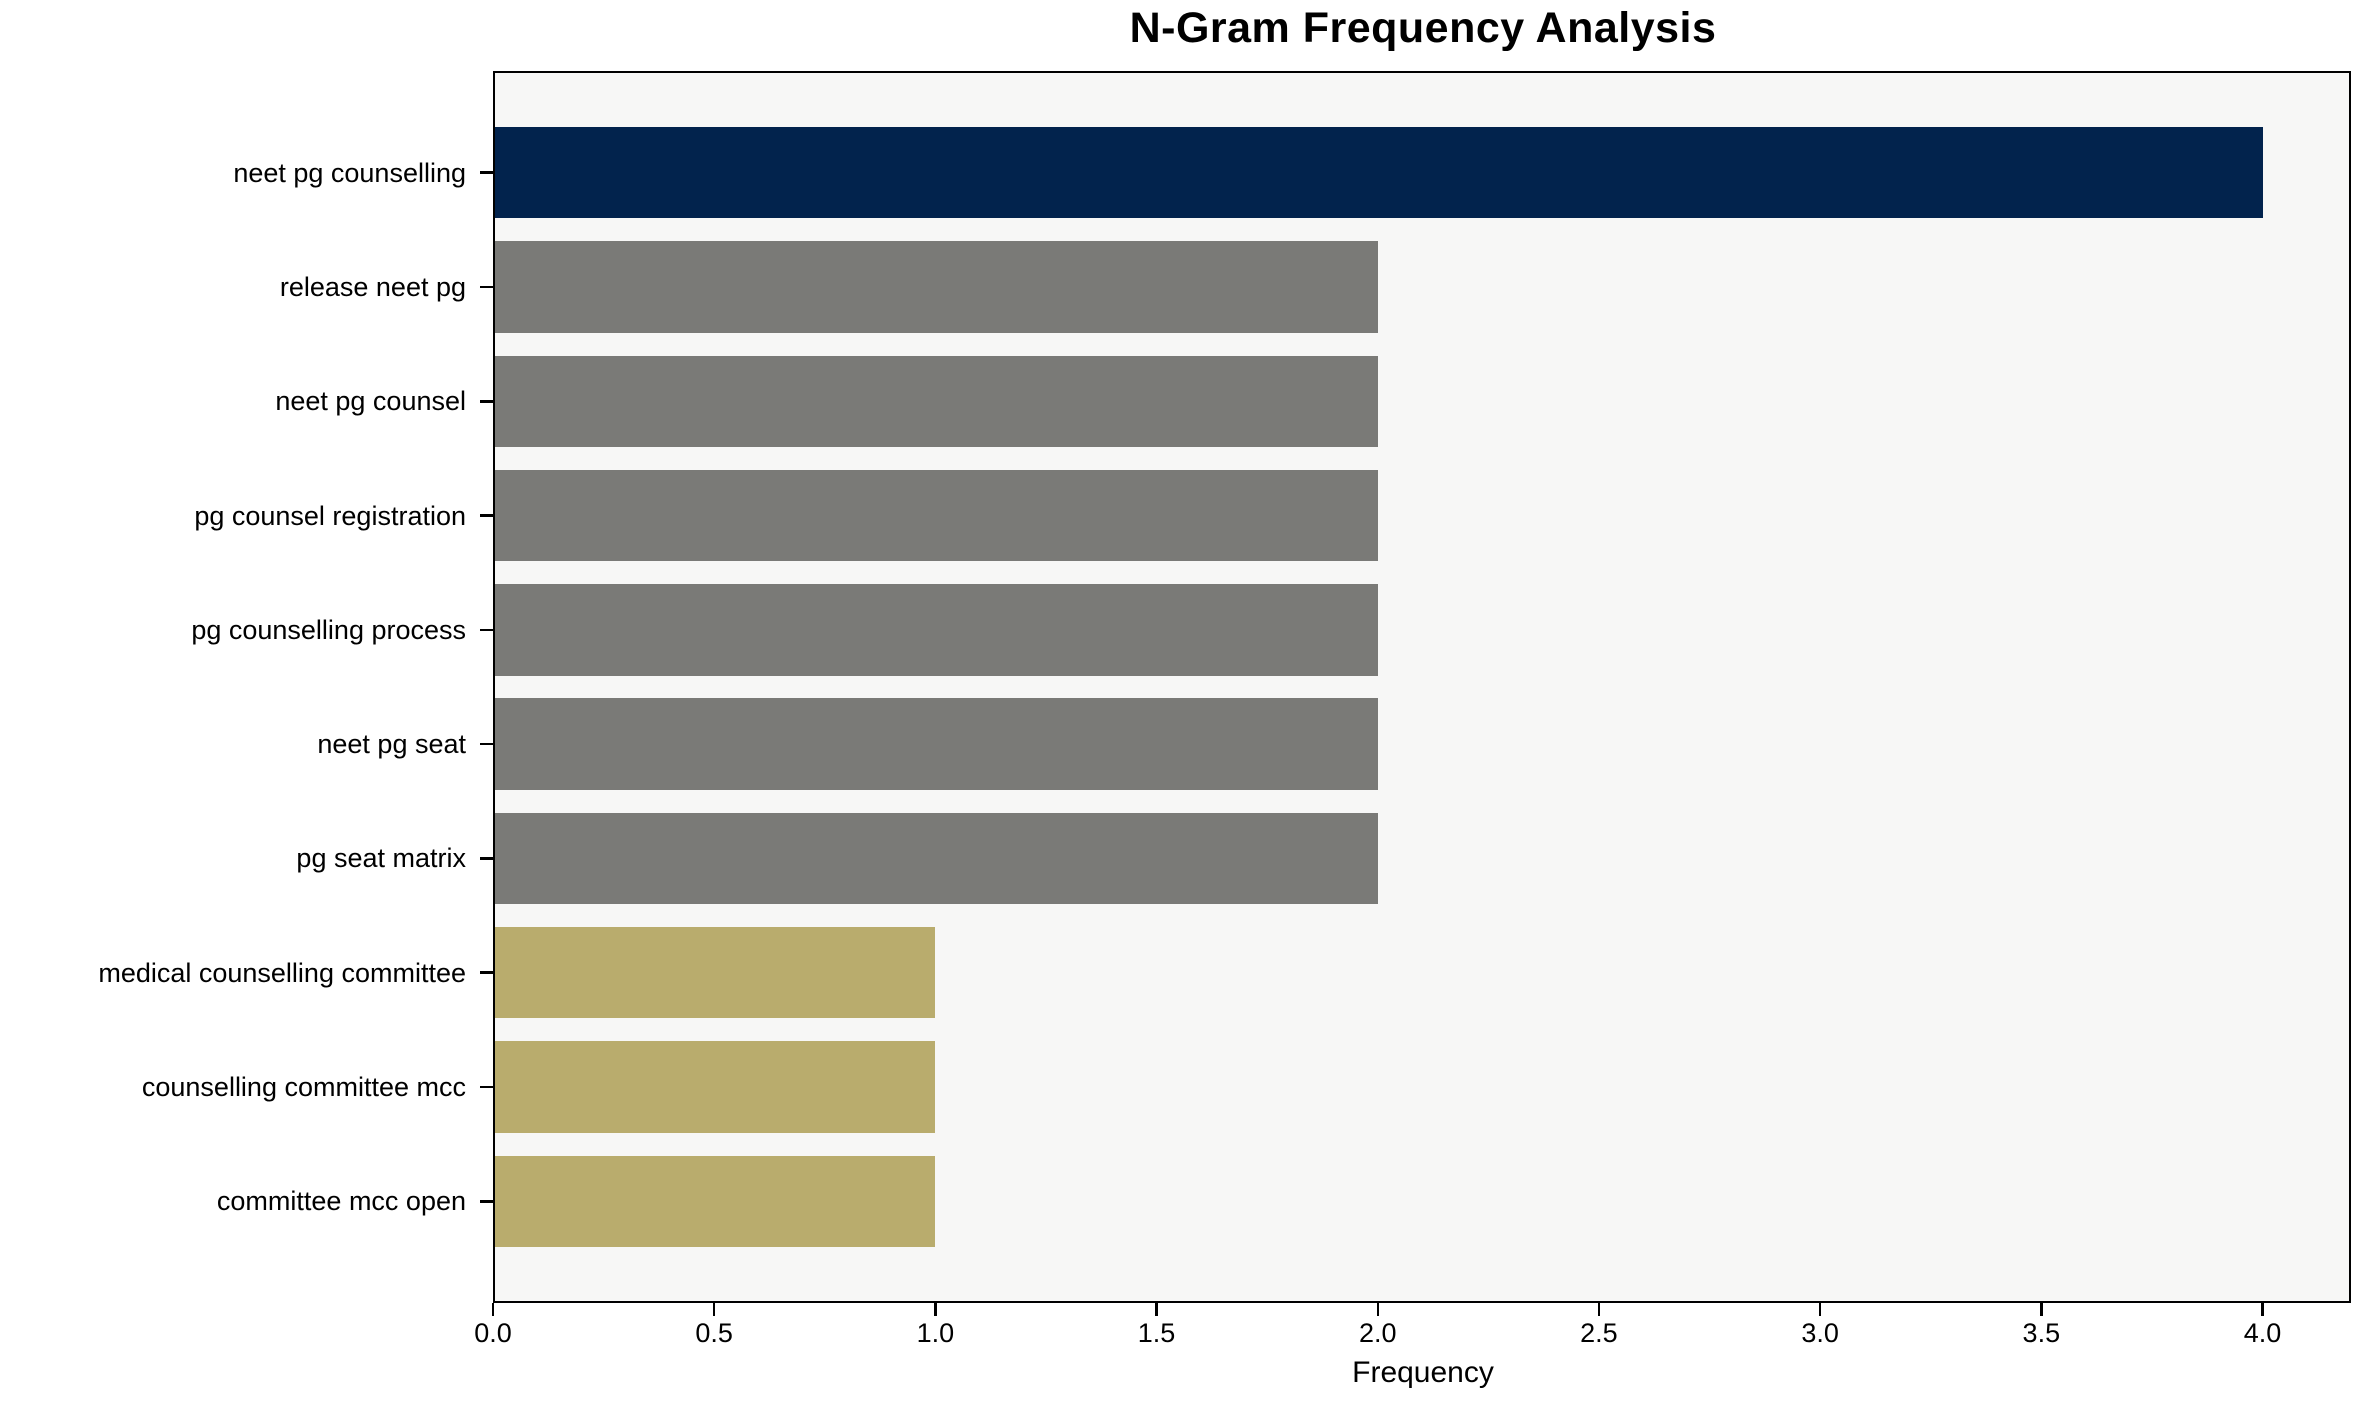  I want to click on x-tick-label: 2.0, so click(1377, 1333).